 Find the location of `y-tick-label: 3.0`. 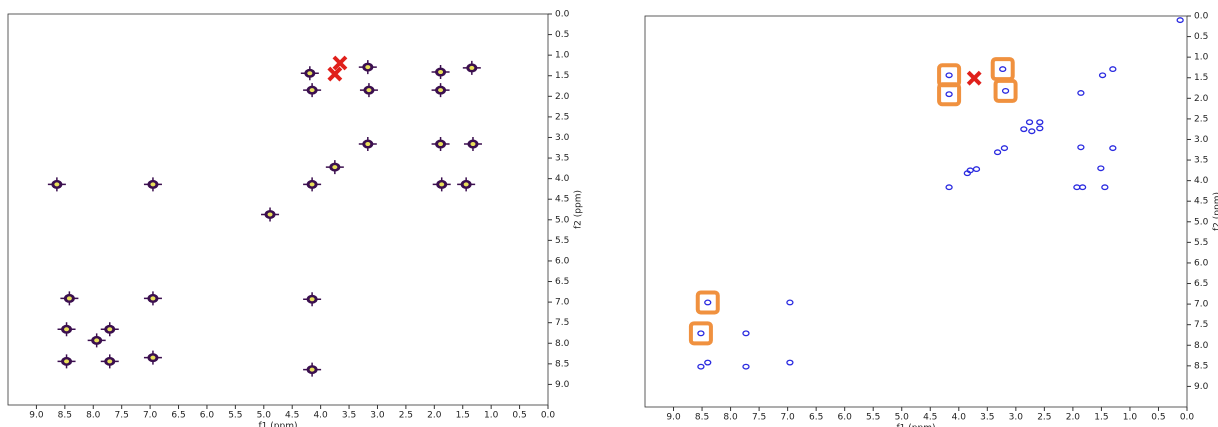

y-tick-label: 3.0 is located at coordinates (562, 138).